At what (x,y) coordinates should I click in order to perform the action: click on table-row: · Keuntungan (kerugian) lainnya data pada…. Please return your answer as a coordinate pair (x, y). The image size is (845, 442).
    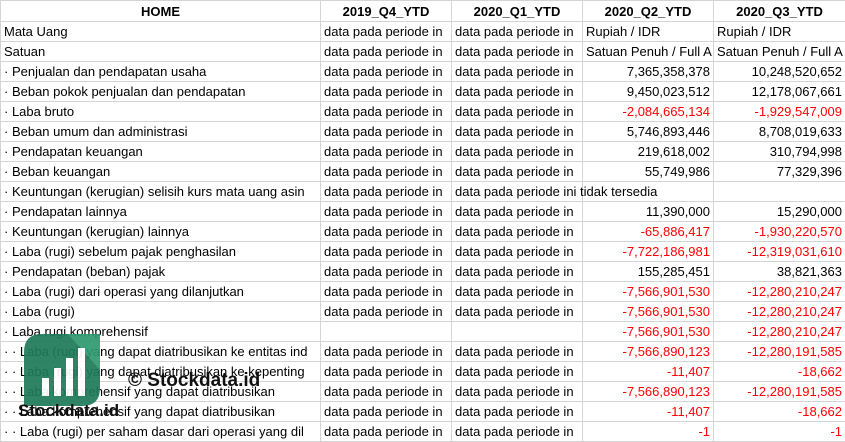
    Looking at the image, I should click on (423, 232).